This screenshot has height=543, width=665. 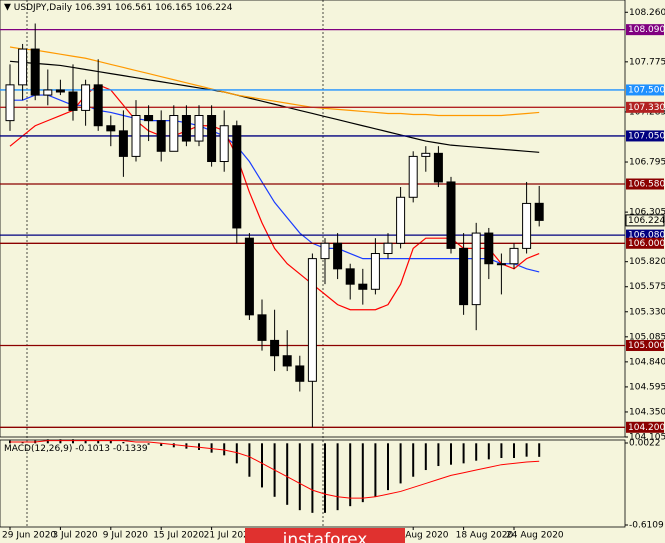 I want to click on high: 106.561, so click(x=133, y=8).